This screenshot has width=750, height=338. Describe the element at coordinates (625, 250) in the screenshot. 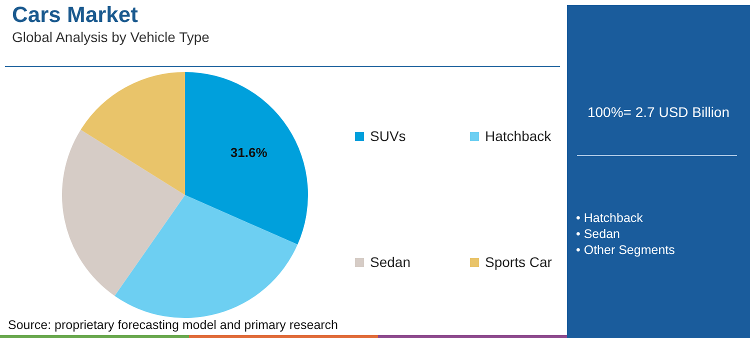

I see `text: • Other Segments` at that location.